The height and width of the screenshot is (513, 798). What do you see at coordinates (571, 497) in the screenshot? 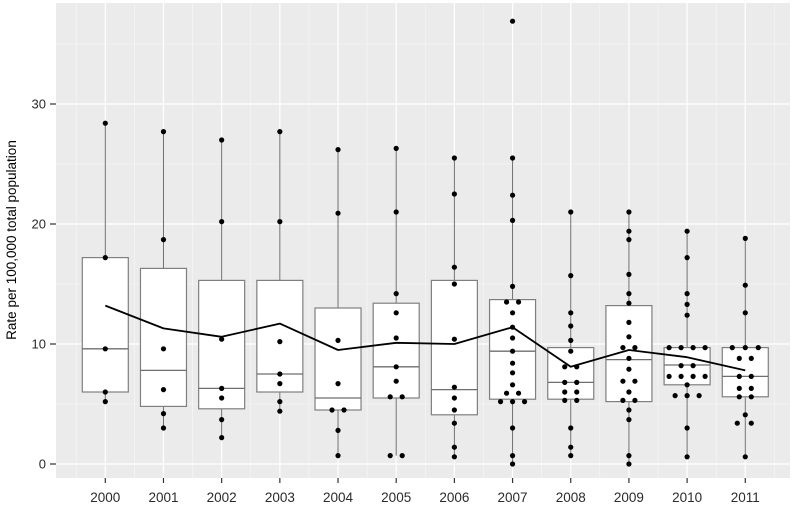
I see `x-tick-label-2008: 2008` at bounding box center [571, 497].